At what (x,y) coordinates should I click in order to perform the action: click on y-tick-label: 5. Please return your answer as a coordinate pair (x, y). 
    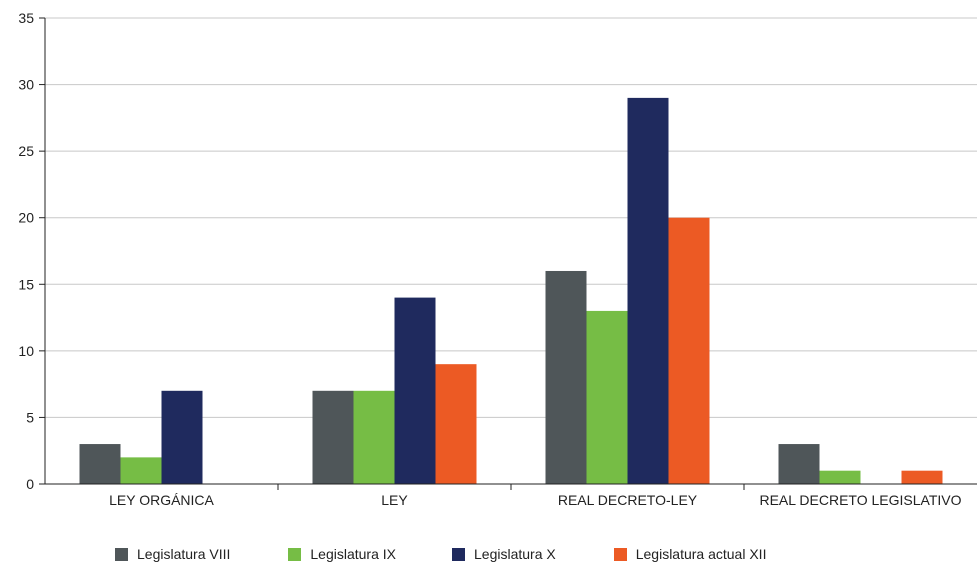
    Looking at the image, I should click on (30, 417).